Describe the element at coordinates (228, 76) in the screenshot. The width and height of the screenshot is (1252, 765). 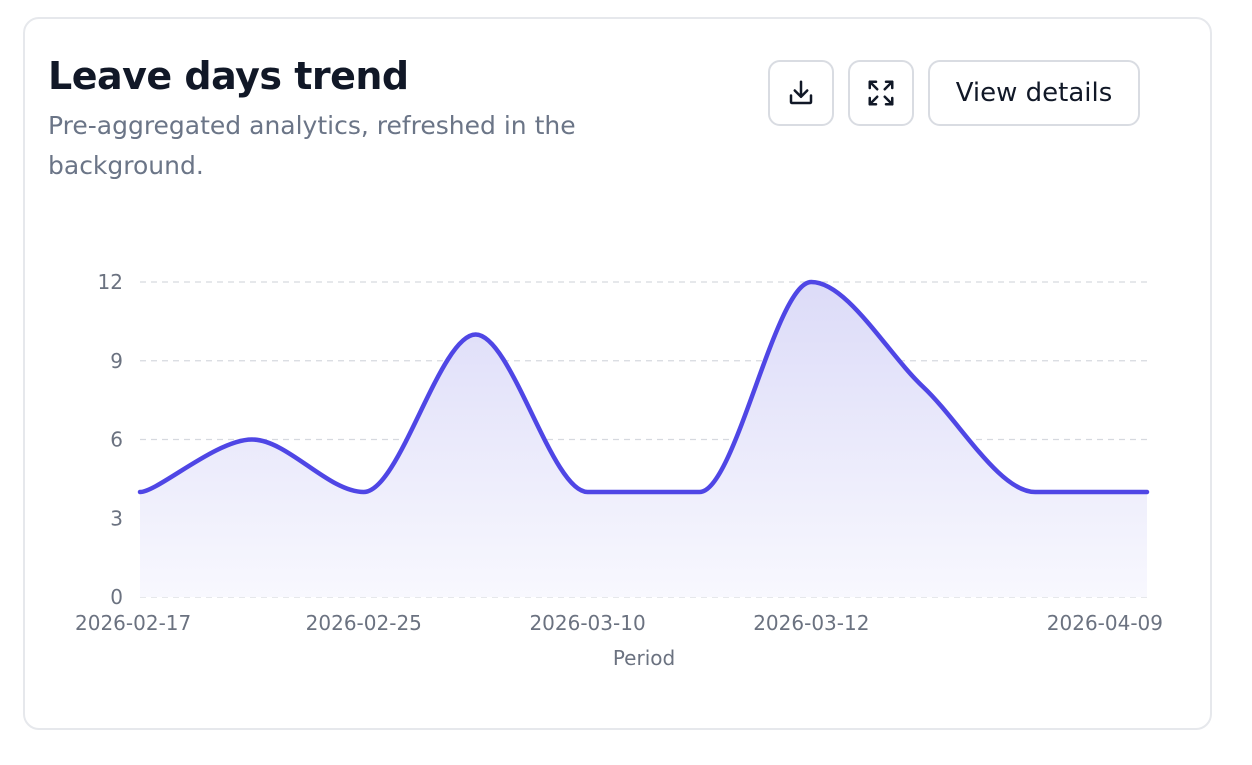
I see `card-title: Leave days trend` at that location.